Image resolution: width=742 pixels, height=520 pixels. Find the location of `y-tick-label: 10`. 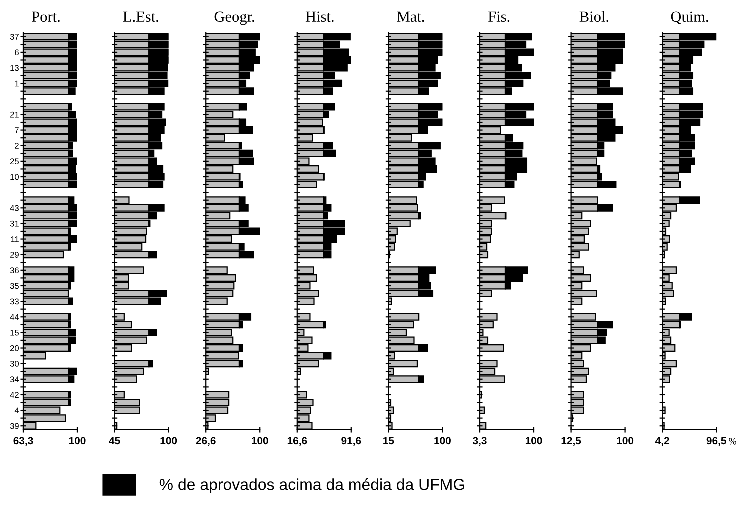

y-tick-label: 10 is located at coordinates (15, 177).